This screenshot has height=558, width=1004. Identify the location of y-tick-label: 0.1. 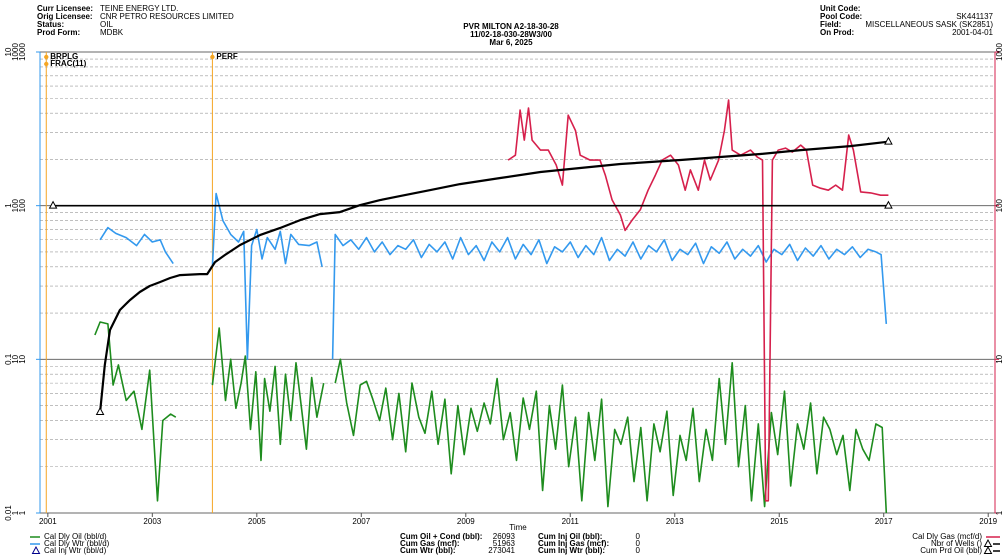
(8, 359).